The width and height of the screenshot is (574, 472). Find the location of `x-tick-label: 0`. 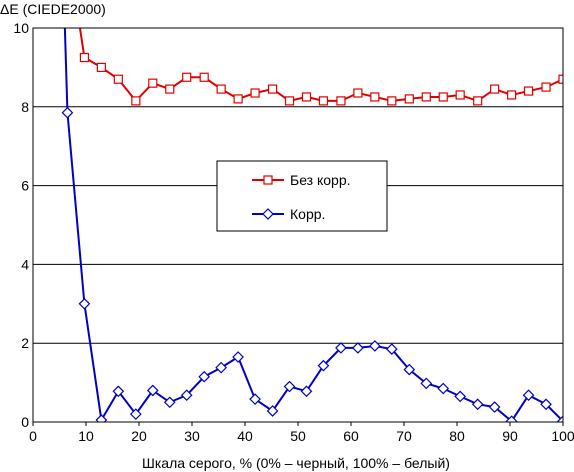

x-tick-label: 0 is located at coordinates (33, 436).